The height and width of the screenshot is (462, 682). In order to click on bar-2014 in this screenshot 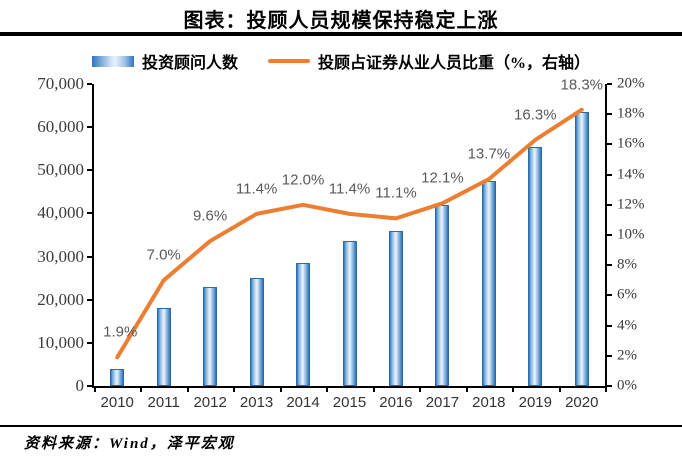, I will do `click(303, 324)`.